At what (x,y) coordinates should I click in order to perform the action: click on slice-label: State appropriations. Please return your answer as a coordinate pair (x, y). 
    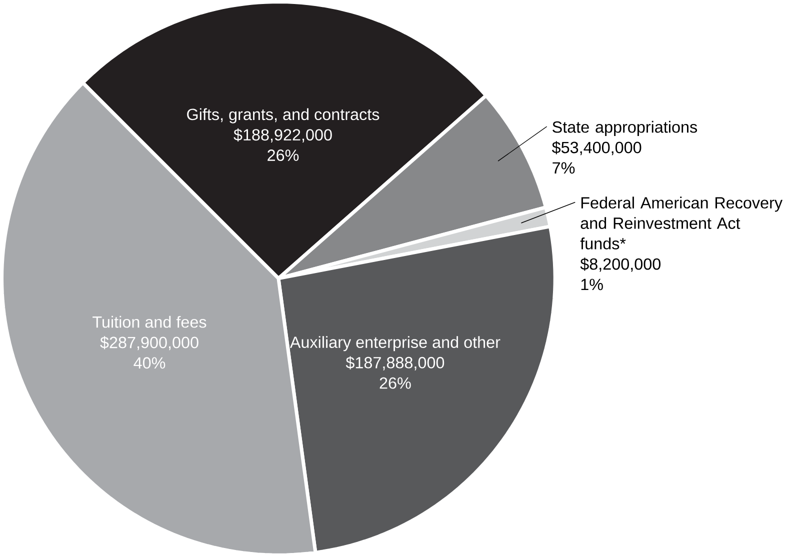
    Looking at the image, I should click on (625, 128).